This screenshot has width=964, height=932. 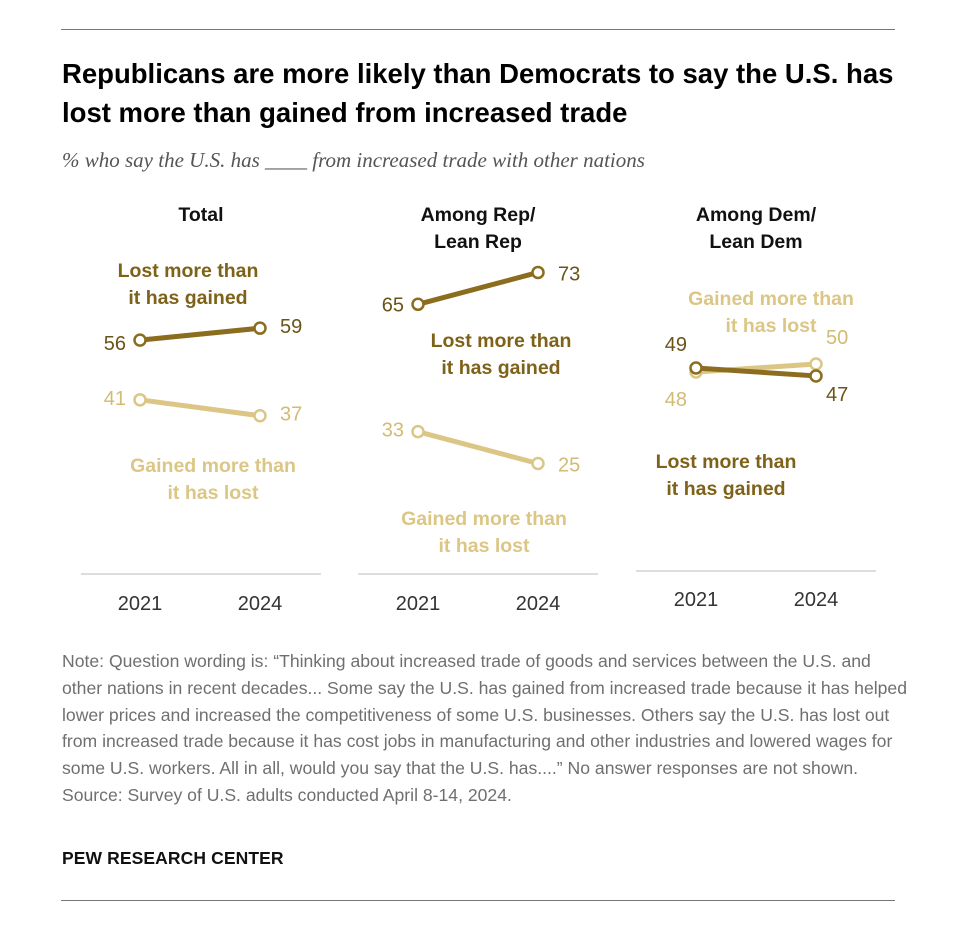 What do you see at coordinates (478, 242) in the screenshot?
I see `panel-title: Lean Rep` at bounding box center [478, 242].